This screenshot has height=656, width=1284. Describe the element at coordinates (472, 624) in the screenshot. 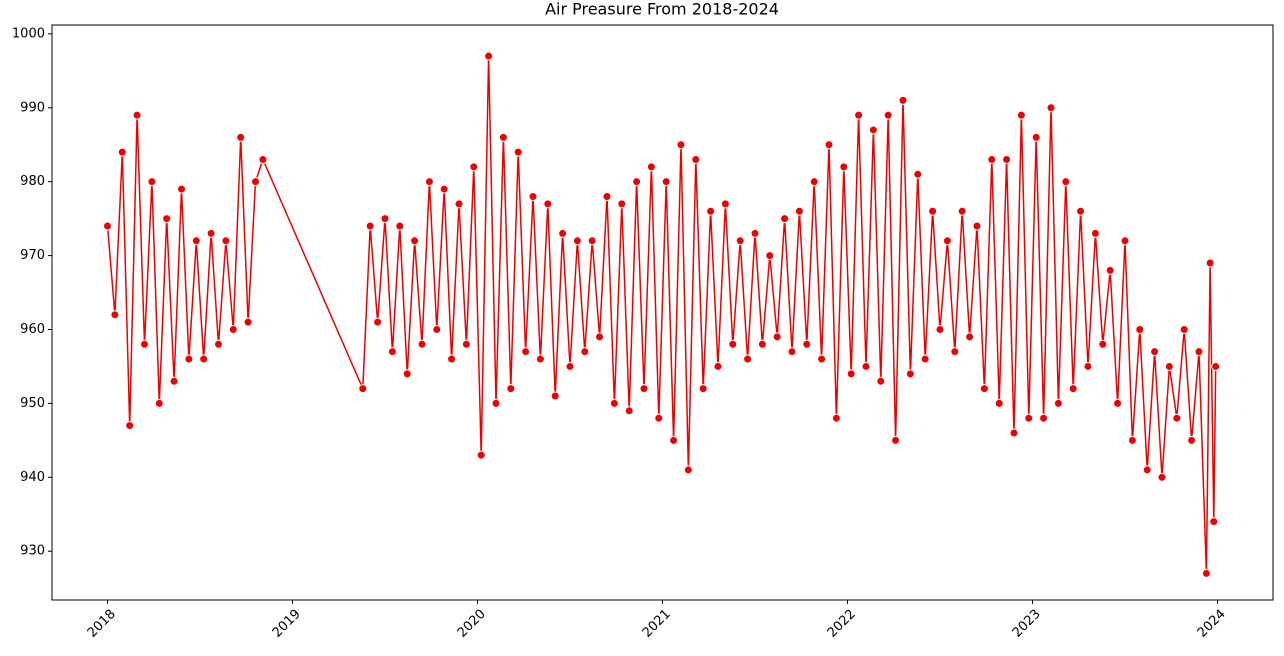

I see `x-tick-label: 2020` at that location.